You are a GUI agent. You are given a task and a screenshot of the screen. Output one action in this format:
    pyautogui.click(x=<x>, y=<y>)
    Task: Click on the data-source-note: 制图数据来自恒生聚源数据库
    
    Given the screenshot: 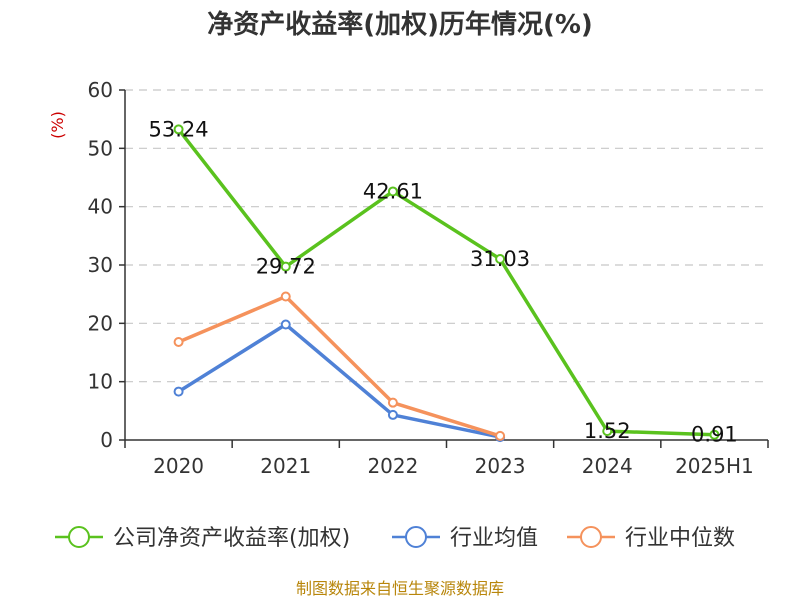 What is the action you would take?
    pyautogui.click(x=400, y=588)
    